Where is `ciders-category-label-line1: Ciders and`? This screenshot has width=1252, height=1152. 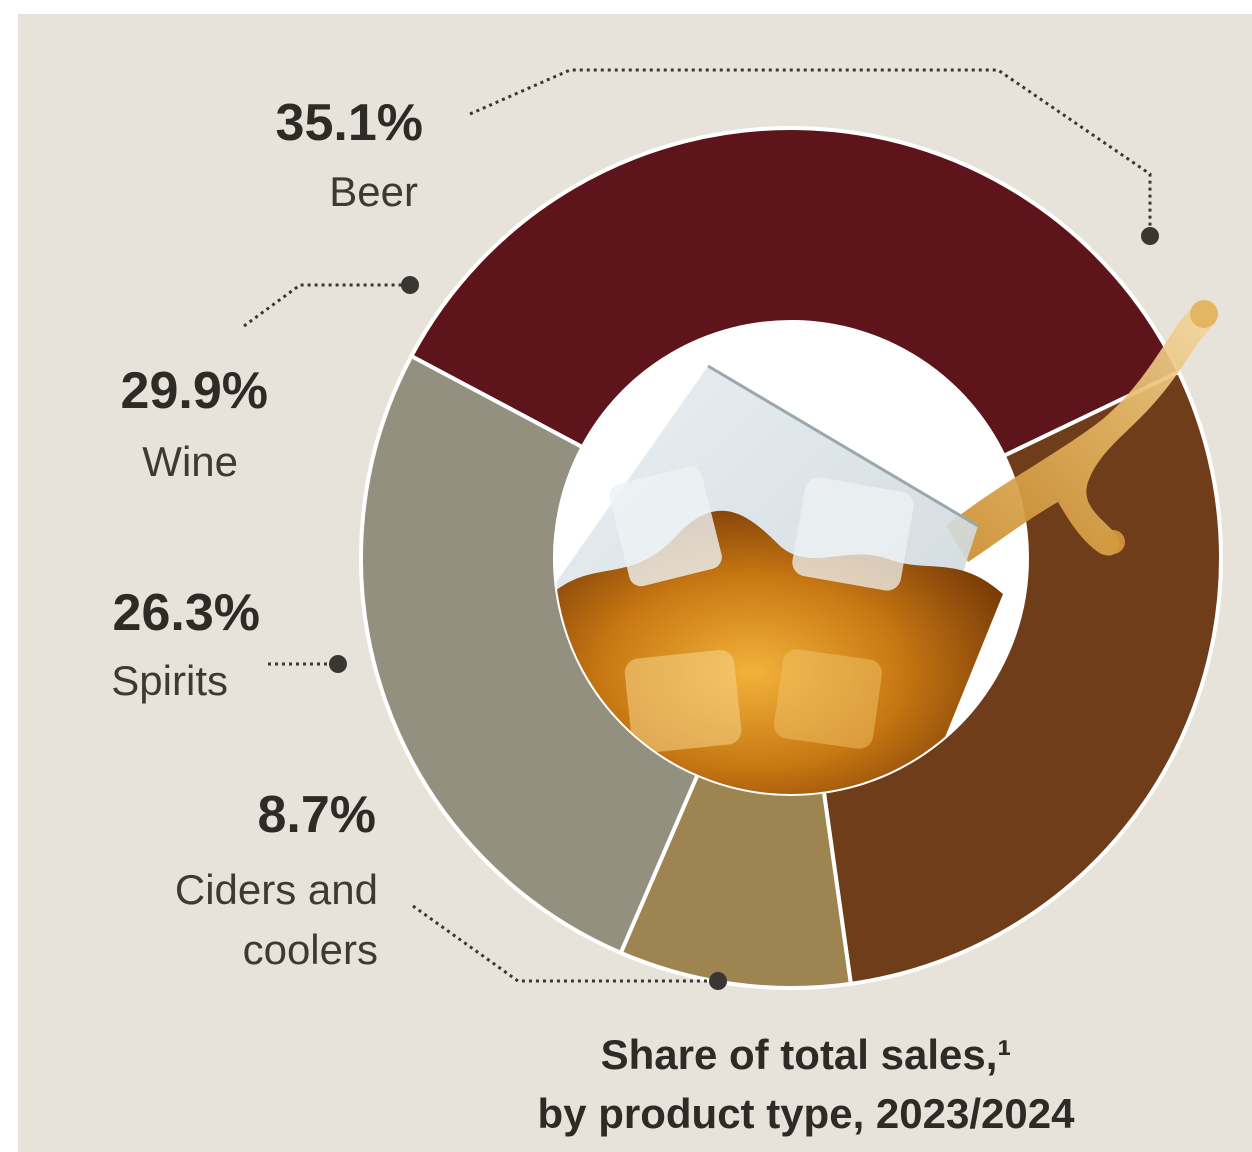 ciders-category-label-line1: Ciders and is located at coordinates (276, 889).